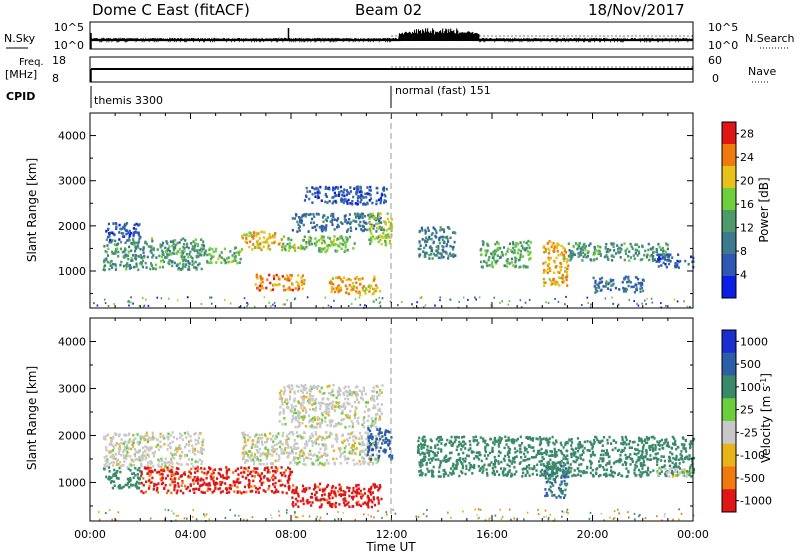 Image resolution: width=800 pixels, height=558 pixels. What do you see at coordinates (747, 157) in the screenshot?
I see `colorbar-tick-label: 24` at bounding box center [747, 157].